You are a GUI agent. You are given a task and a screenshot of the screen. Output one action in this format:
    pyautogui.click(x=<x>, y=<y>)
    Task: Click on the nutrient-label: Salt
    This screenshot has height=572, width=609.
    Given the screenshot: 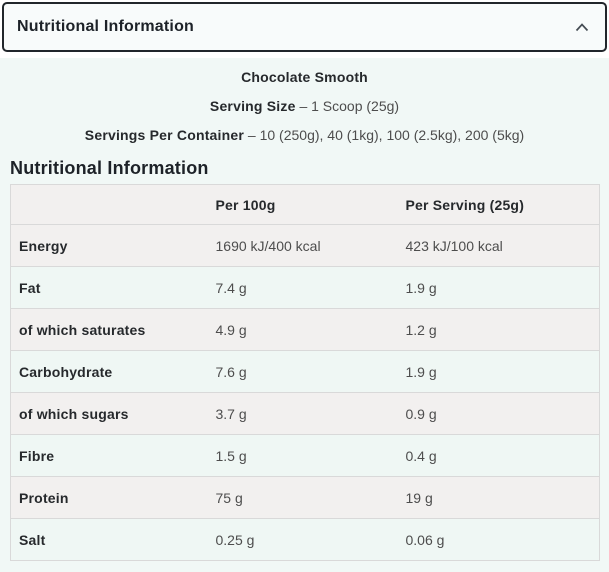 What is the action you would take?
    pyautogui.click(x=32, y=539)
    